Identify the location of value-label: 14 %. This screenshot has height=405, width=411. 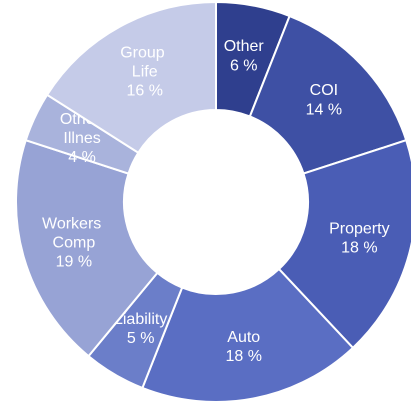
(324, 109).